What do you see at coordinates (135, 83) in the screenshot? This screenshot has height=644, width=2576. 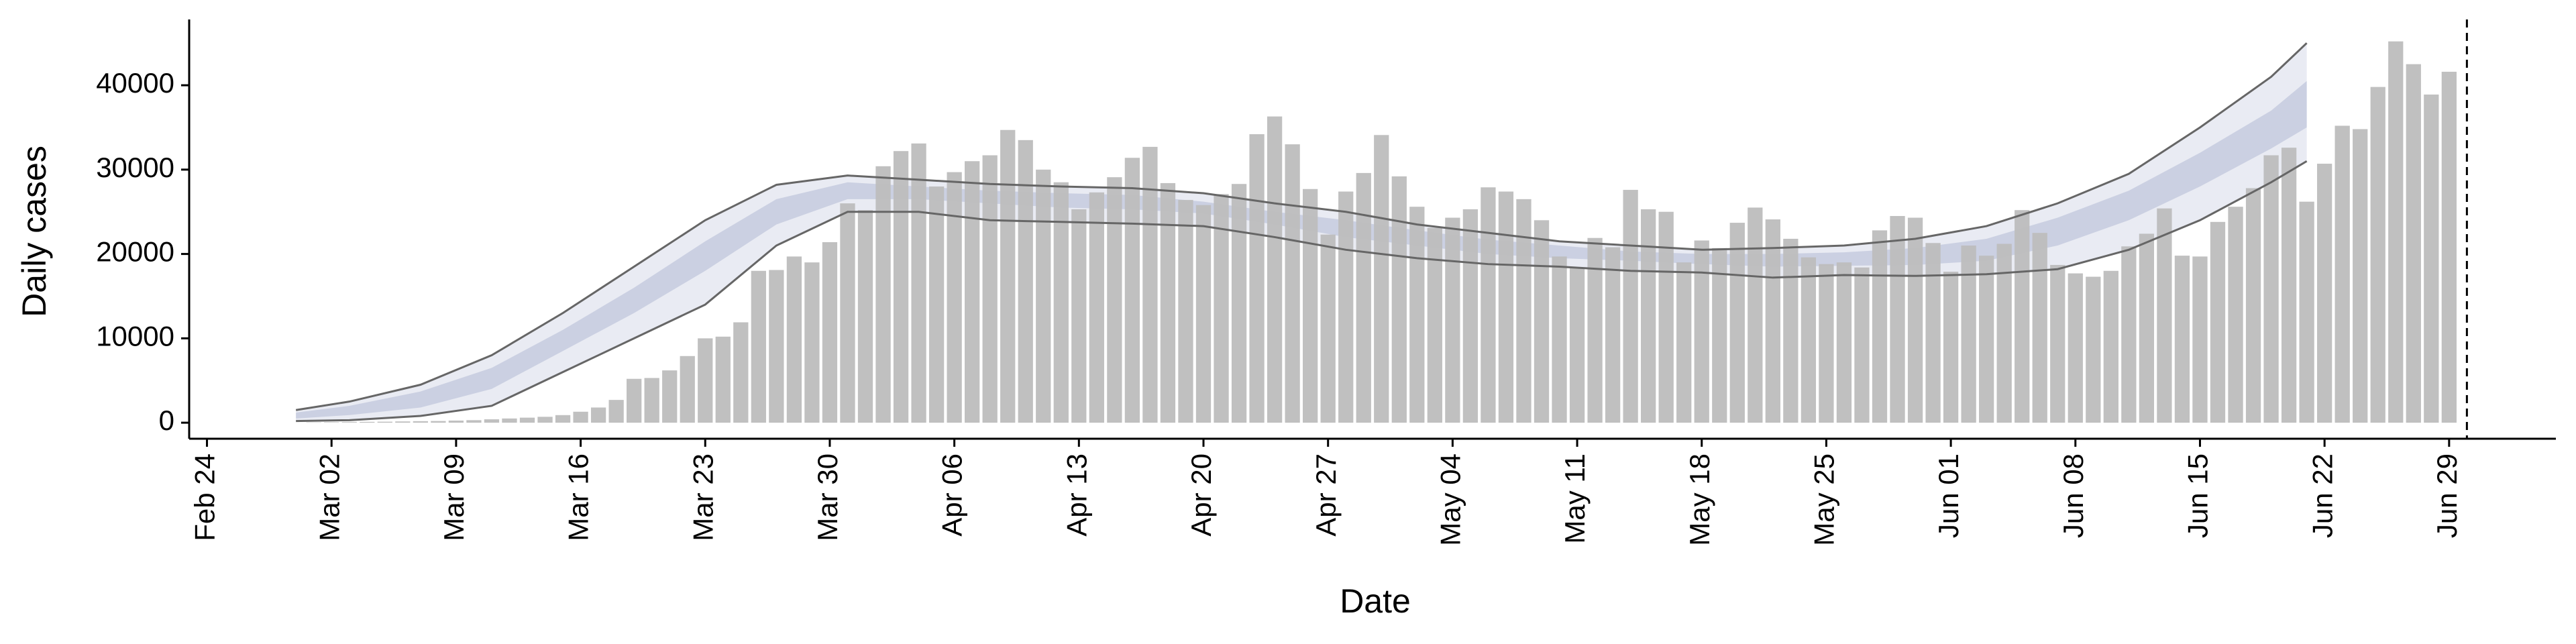 I see `y-tick-label: 40000` at bounding box center [135, 83].